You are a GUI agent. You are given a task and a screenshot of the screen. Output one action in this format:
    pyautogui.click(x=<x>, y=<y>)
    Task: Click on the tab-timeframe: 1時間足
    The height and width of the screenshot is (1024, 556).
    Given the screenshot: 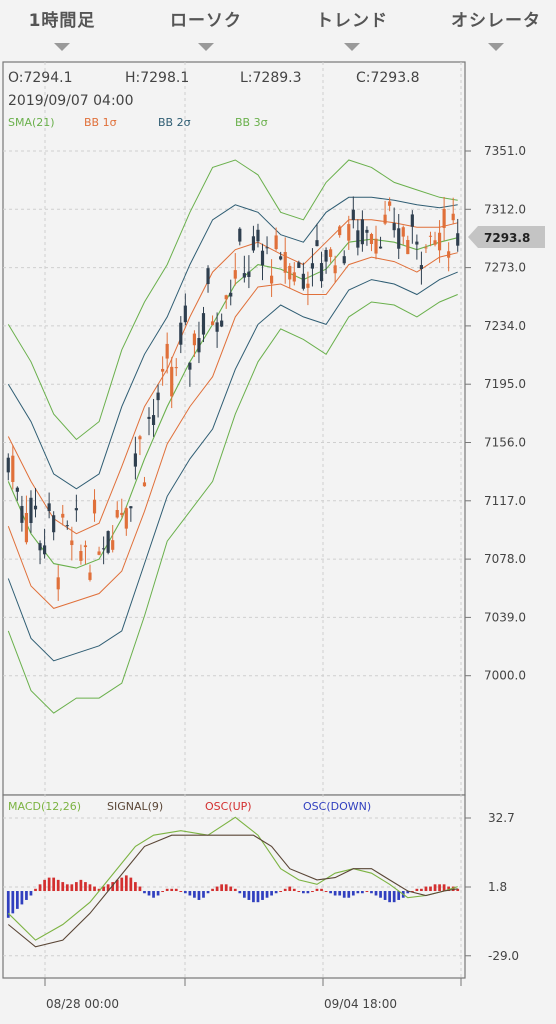 What is the action you would take?
    pyautogui.click(x=63, y=28)
    